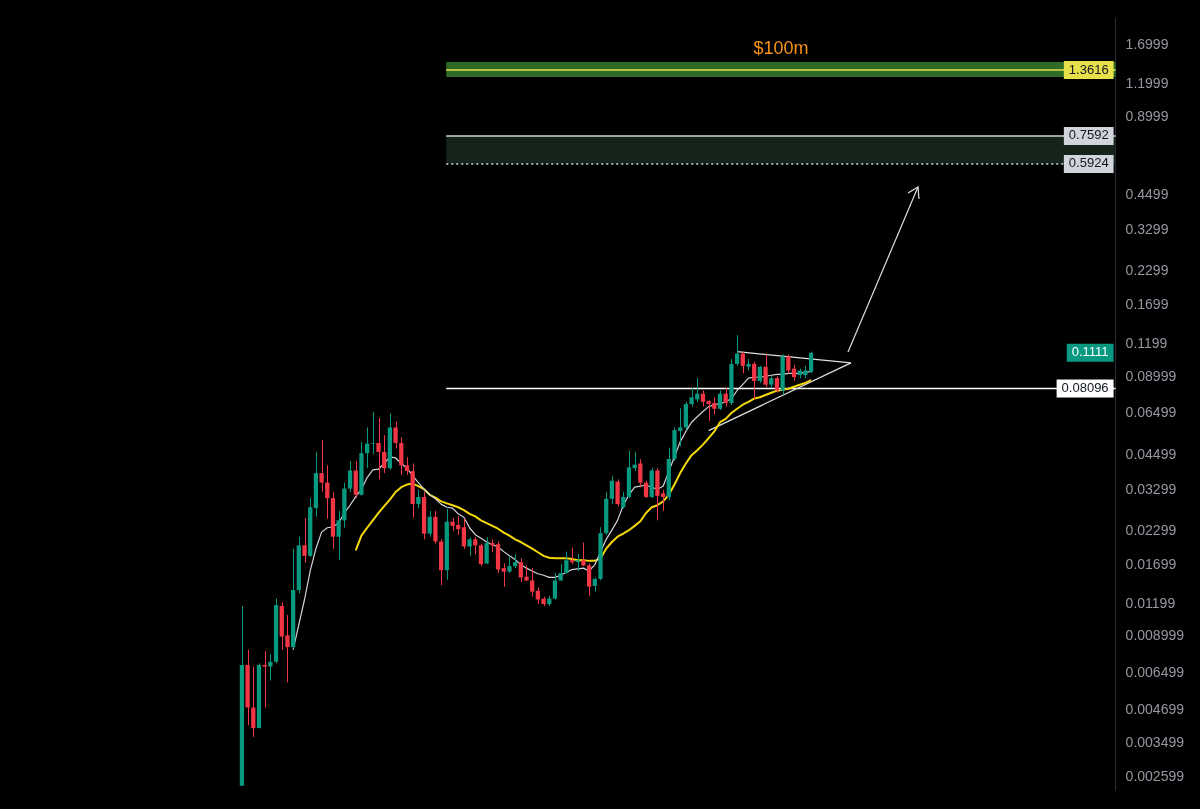 The width and height of the screenshot is (1200, 809). I want to click on y-tick-label: 0.08999, so click(1151, 375).